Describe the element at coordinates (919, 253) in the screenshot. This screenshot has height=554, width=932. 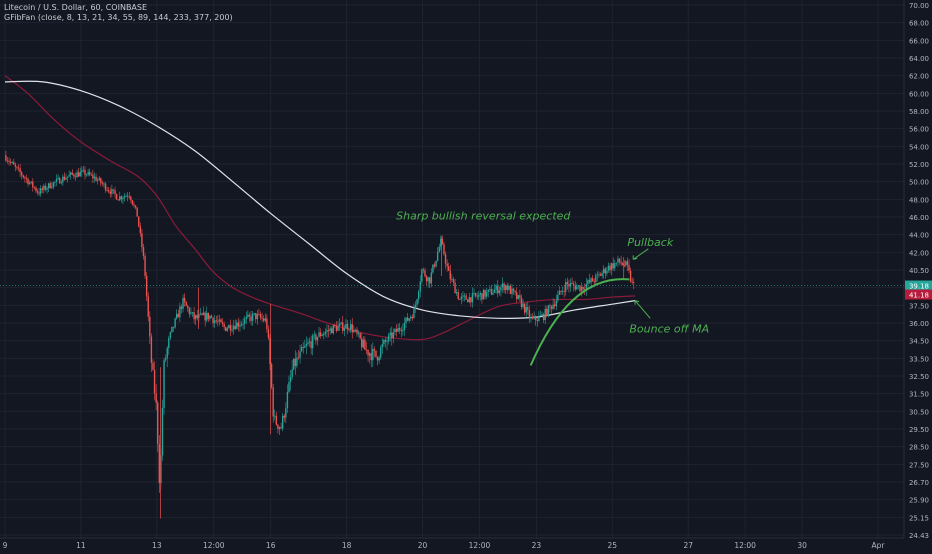
I see `y-tick-label: 42.00` at that location.